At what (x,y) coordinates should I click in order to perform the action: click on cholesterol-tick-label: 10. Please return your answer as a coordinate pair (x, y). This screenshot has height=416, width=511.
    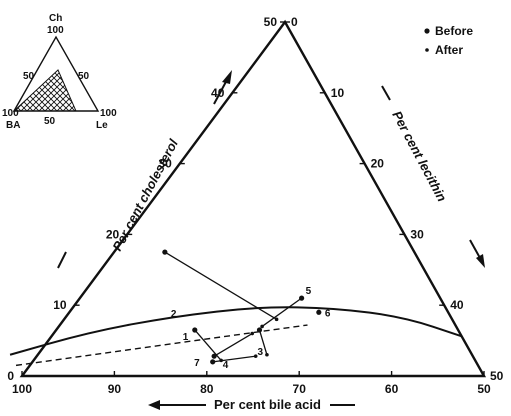
    Looking at the image, I should click on (60, 305).